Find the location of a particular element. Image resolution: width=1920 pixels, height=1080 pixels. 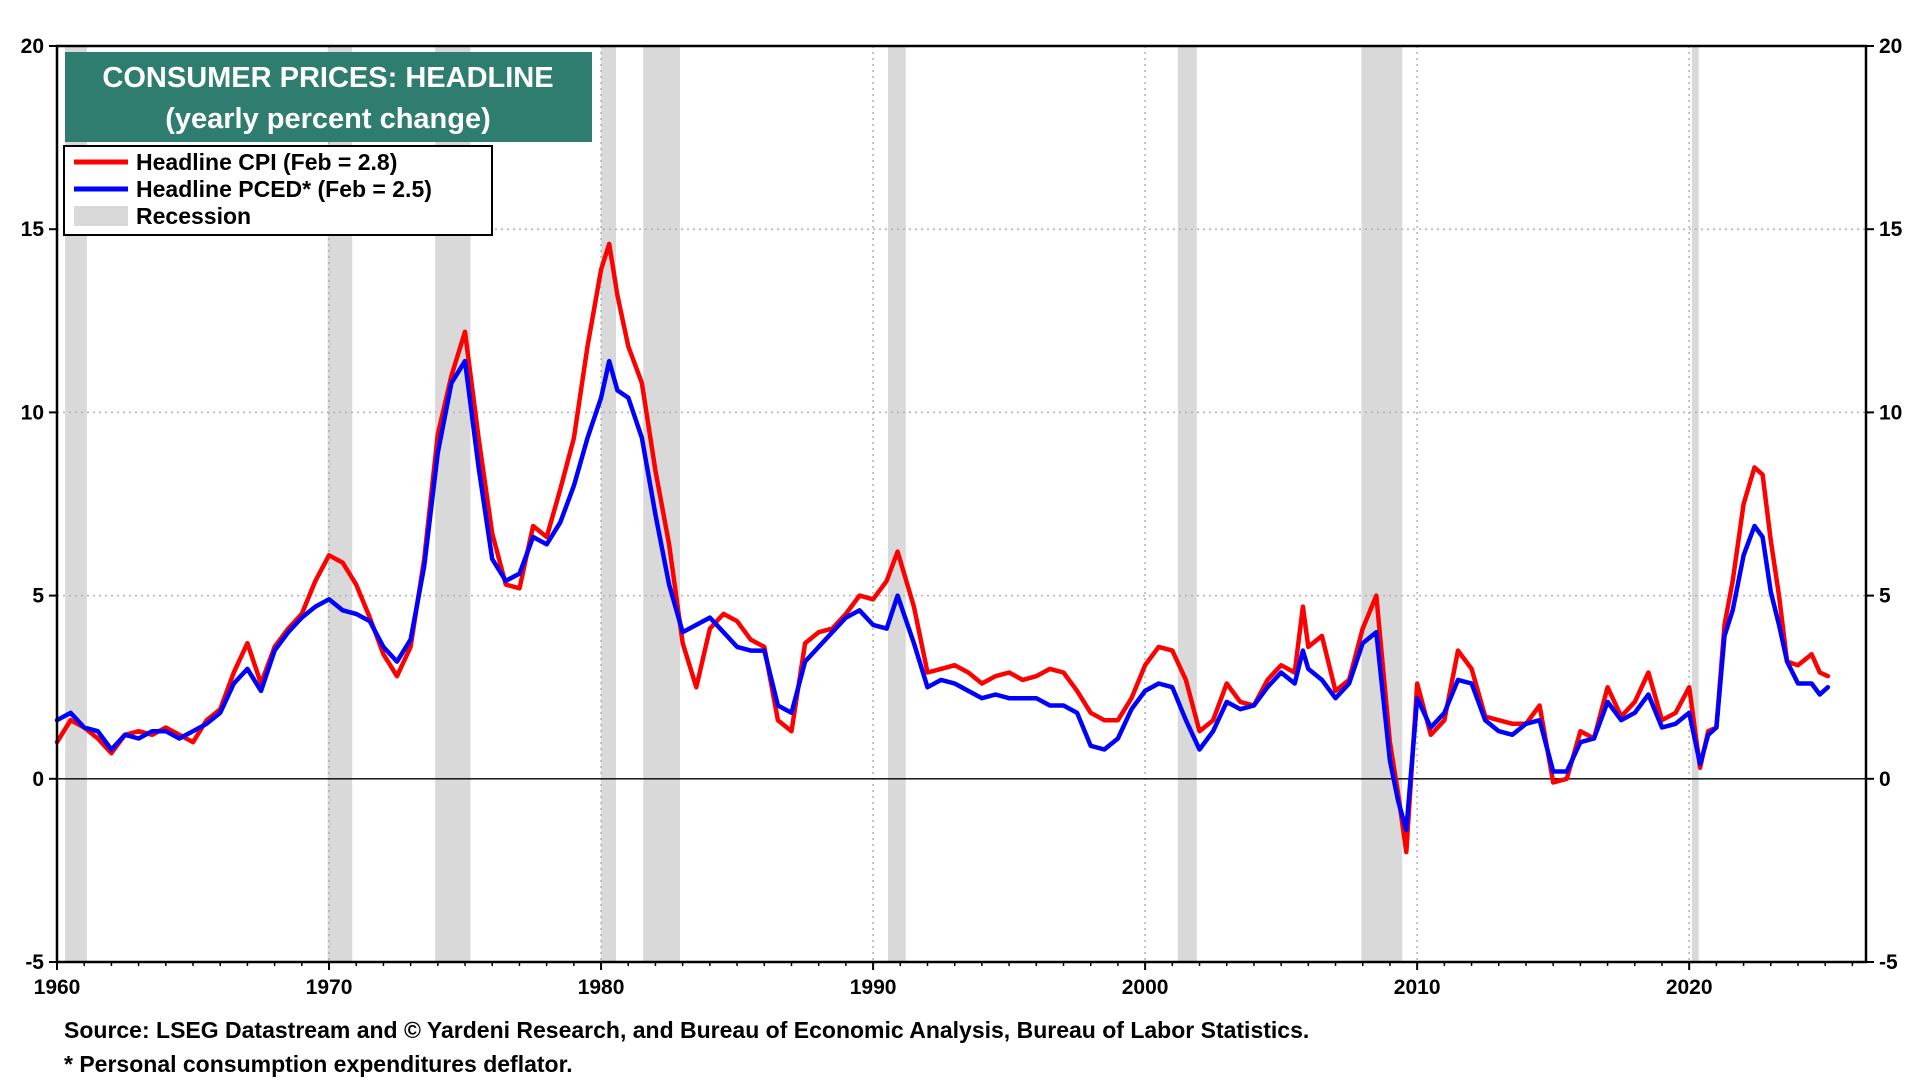

chart-title: CONSUMER PRICES: HEADLINE is located at coordinates (327, 78).